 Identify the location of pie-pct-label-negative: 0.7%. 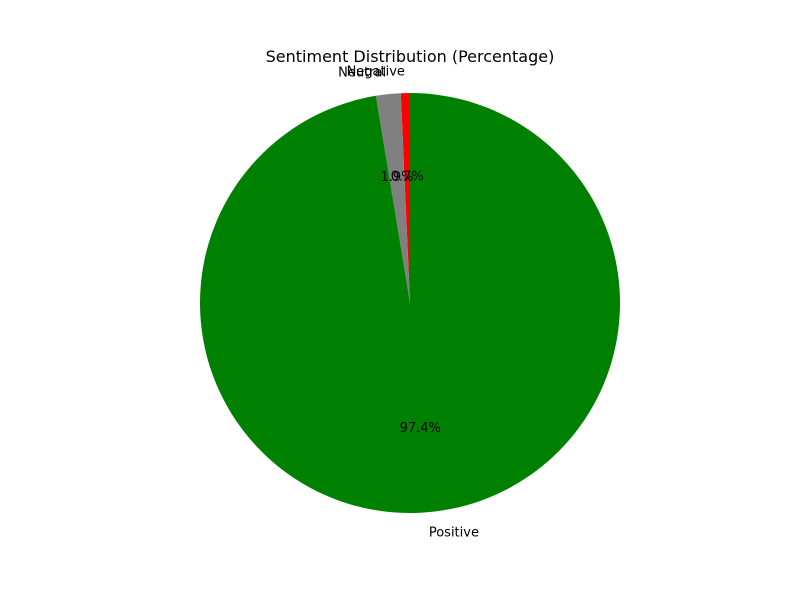
(407, 177).